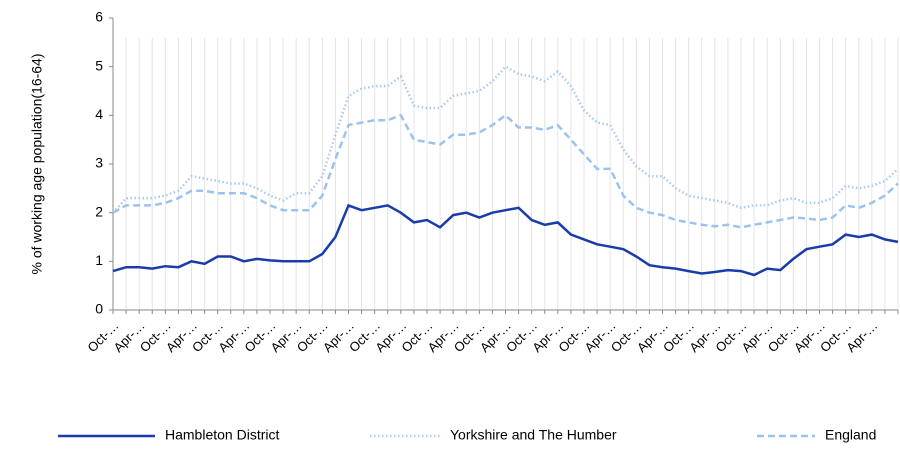 This screenshot has width=900, height=450. Describe the element at coordinates (99, 65) in the screenshot. I see `y-tick-label: 5` at that location.